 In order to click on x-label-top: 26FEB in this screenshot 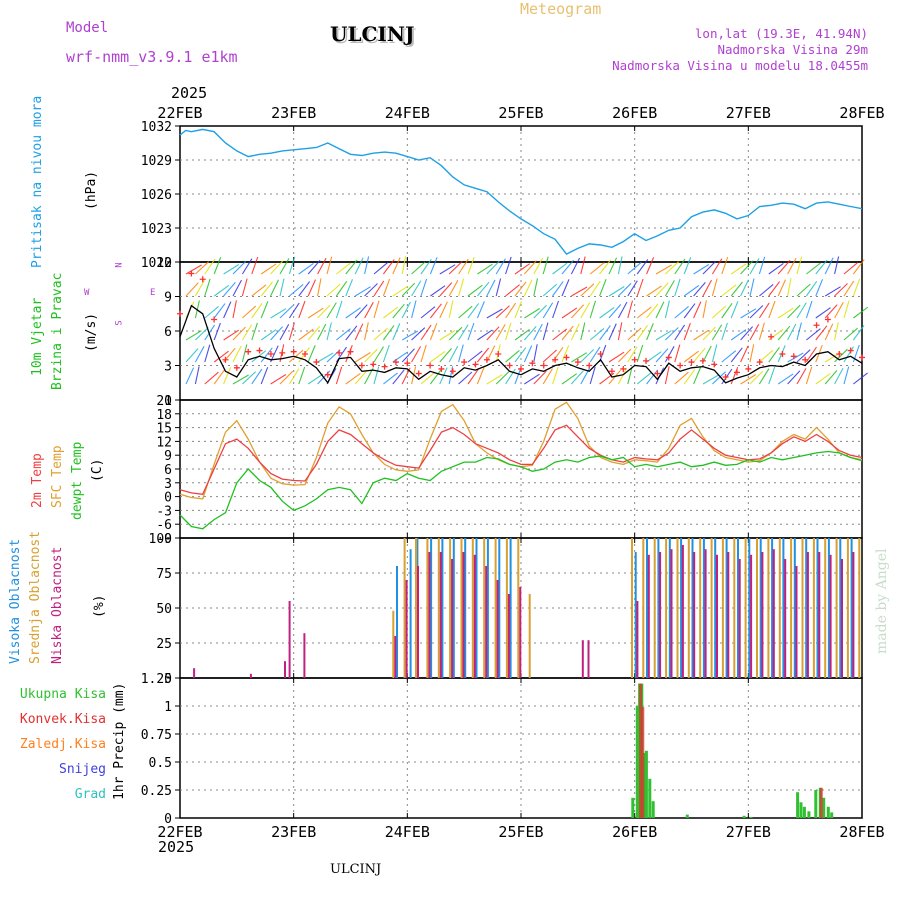, I will do `click(634, 113)`.